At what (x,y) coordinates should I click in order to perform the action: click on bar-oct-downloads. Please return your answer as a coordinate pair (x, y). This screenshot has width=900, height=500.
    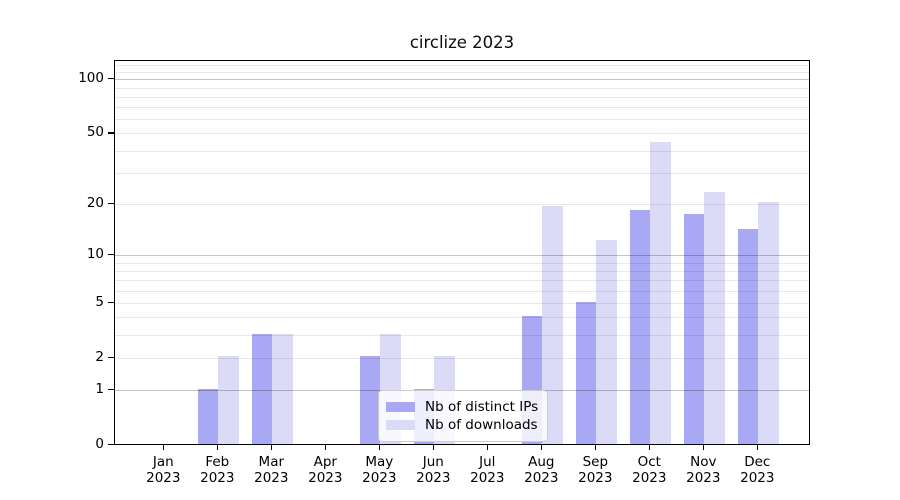
    Looking at the image, I should click on (661, 292).